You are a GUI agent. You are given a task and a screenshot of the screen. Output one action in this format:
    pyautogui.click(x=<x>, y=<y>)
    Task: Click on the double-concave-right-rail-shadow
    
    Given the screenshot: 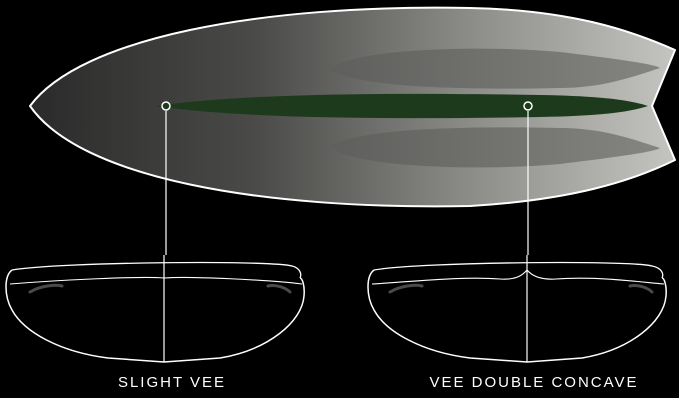 What is the action you would take?
    pyautogui.click(x=641, y=289)
    